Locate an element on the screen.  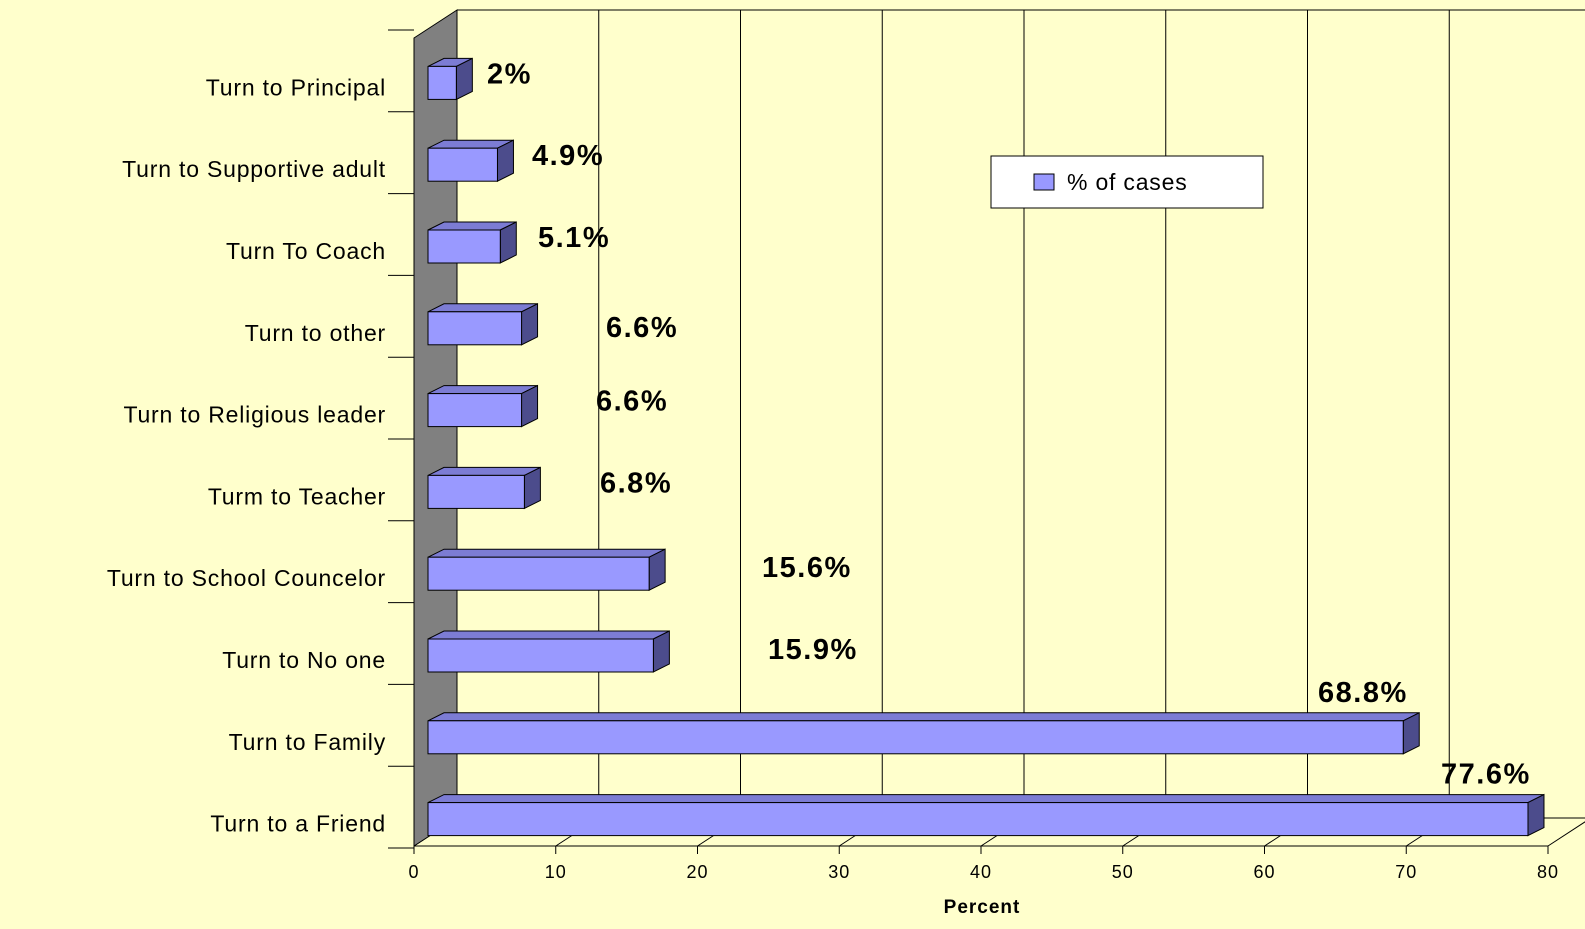
x-tick-label: 20 is located at coordinates (697, 872).